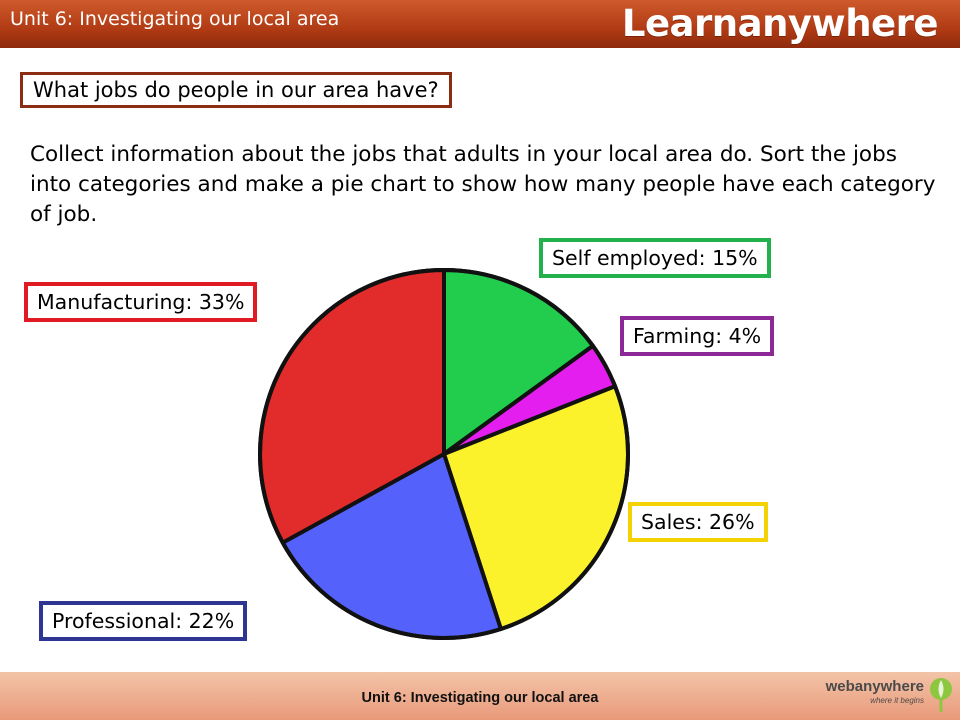 The height and width of the screenshot is (720, 960). I want to click on label-professional: Professional: 22%, so click(143, 621).